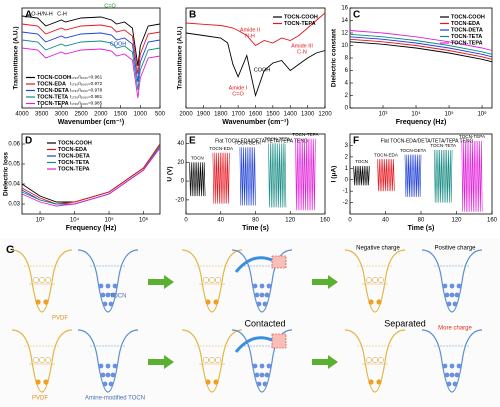 The image size is (500, 407). What do you see at coordinates (291, 115) in the screenshot?
I see `x-tick-label: 1400` at bounding box center [291, 115].